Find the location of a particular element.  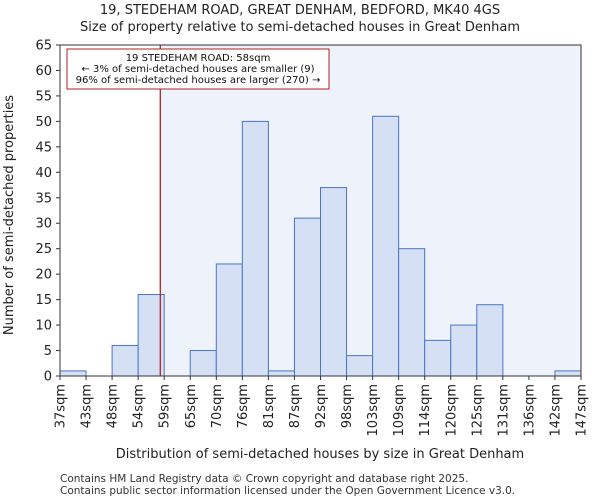

bar-120sqm is located at coordinates (464, 350).